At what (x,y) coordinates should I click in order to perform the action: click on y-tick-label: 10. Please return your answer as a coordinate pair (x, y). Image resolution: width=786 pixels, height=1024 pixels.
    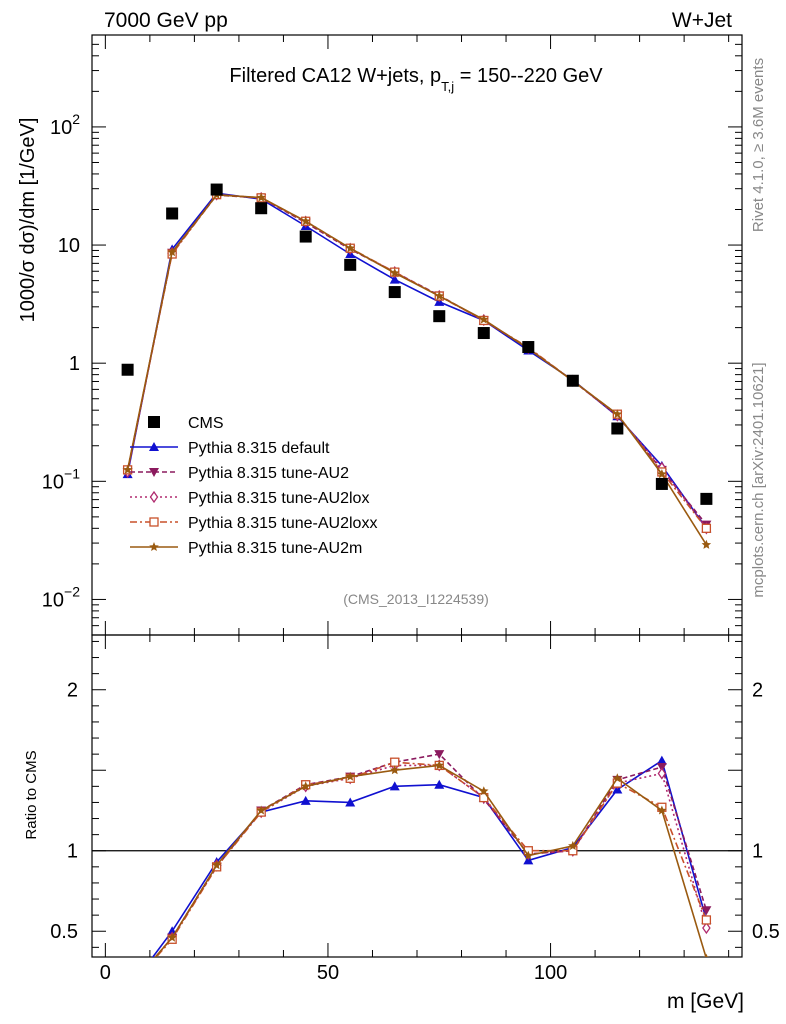
    Looking at the image, I should click on (69, 246).